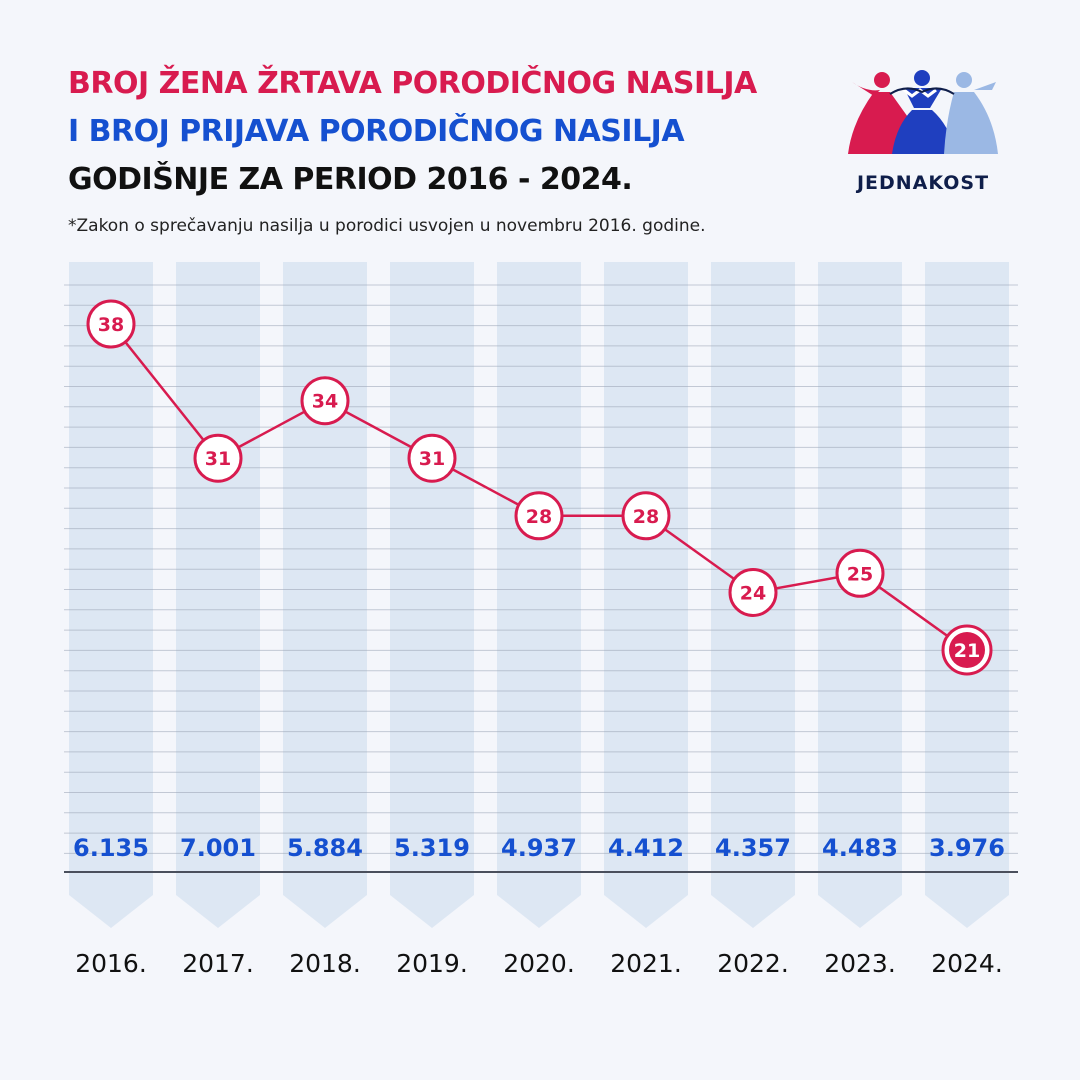  Describe the element at coordinates (376, 131) in the screenshot. I see `title-line-reports: I BROJ PRIJAVA PORODIČNOG NASILJA` at that location.